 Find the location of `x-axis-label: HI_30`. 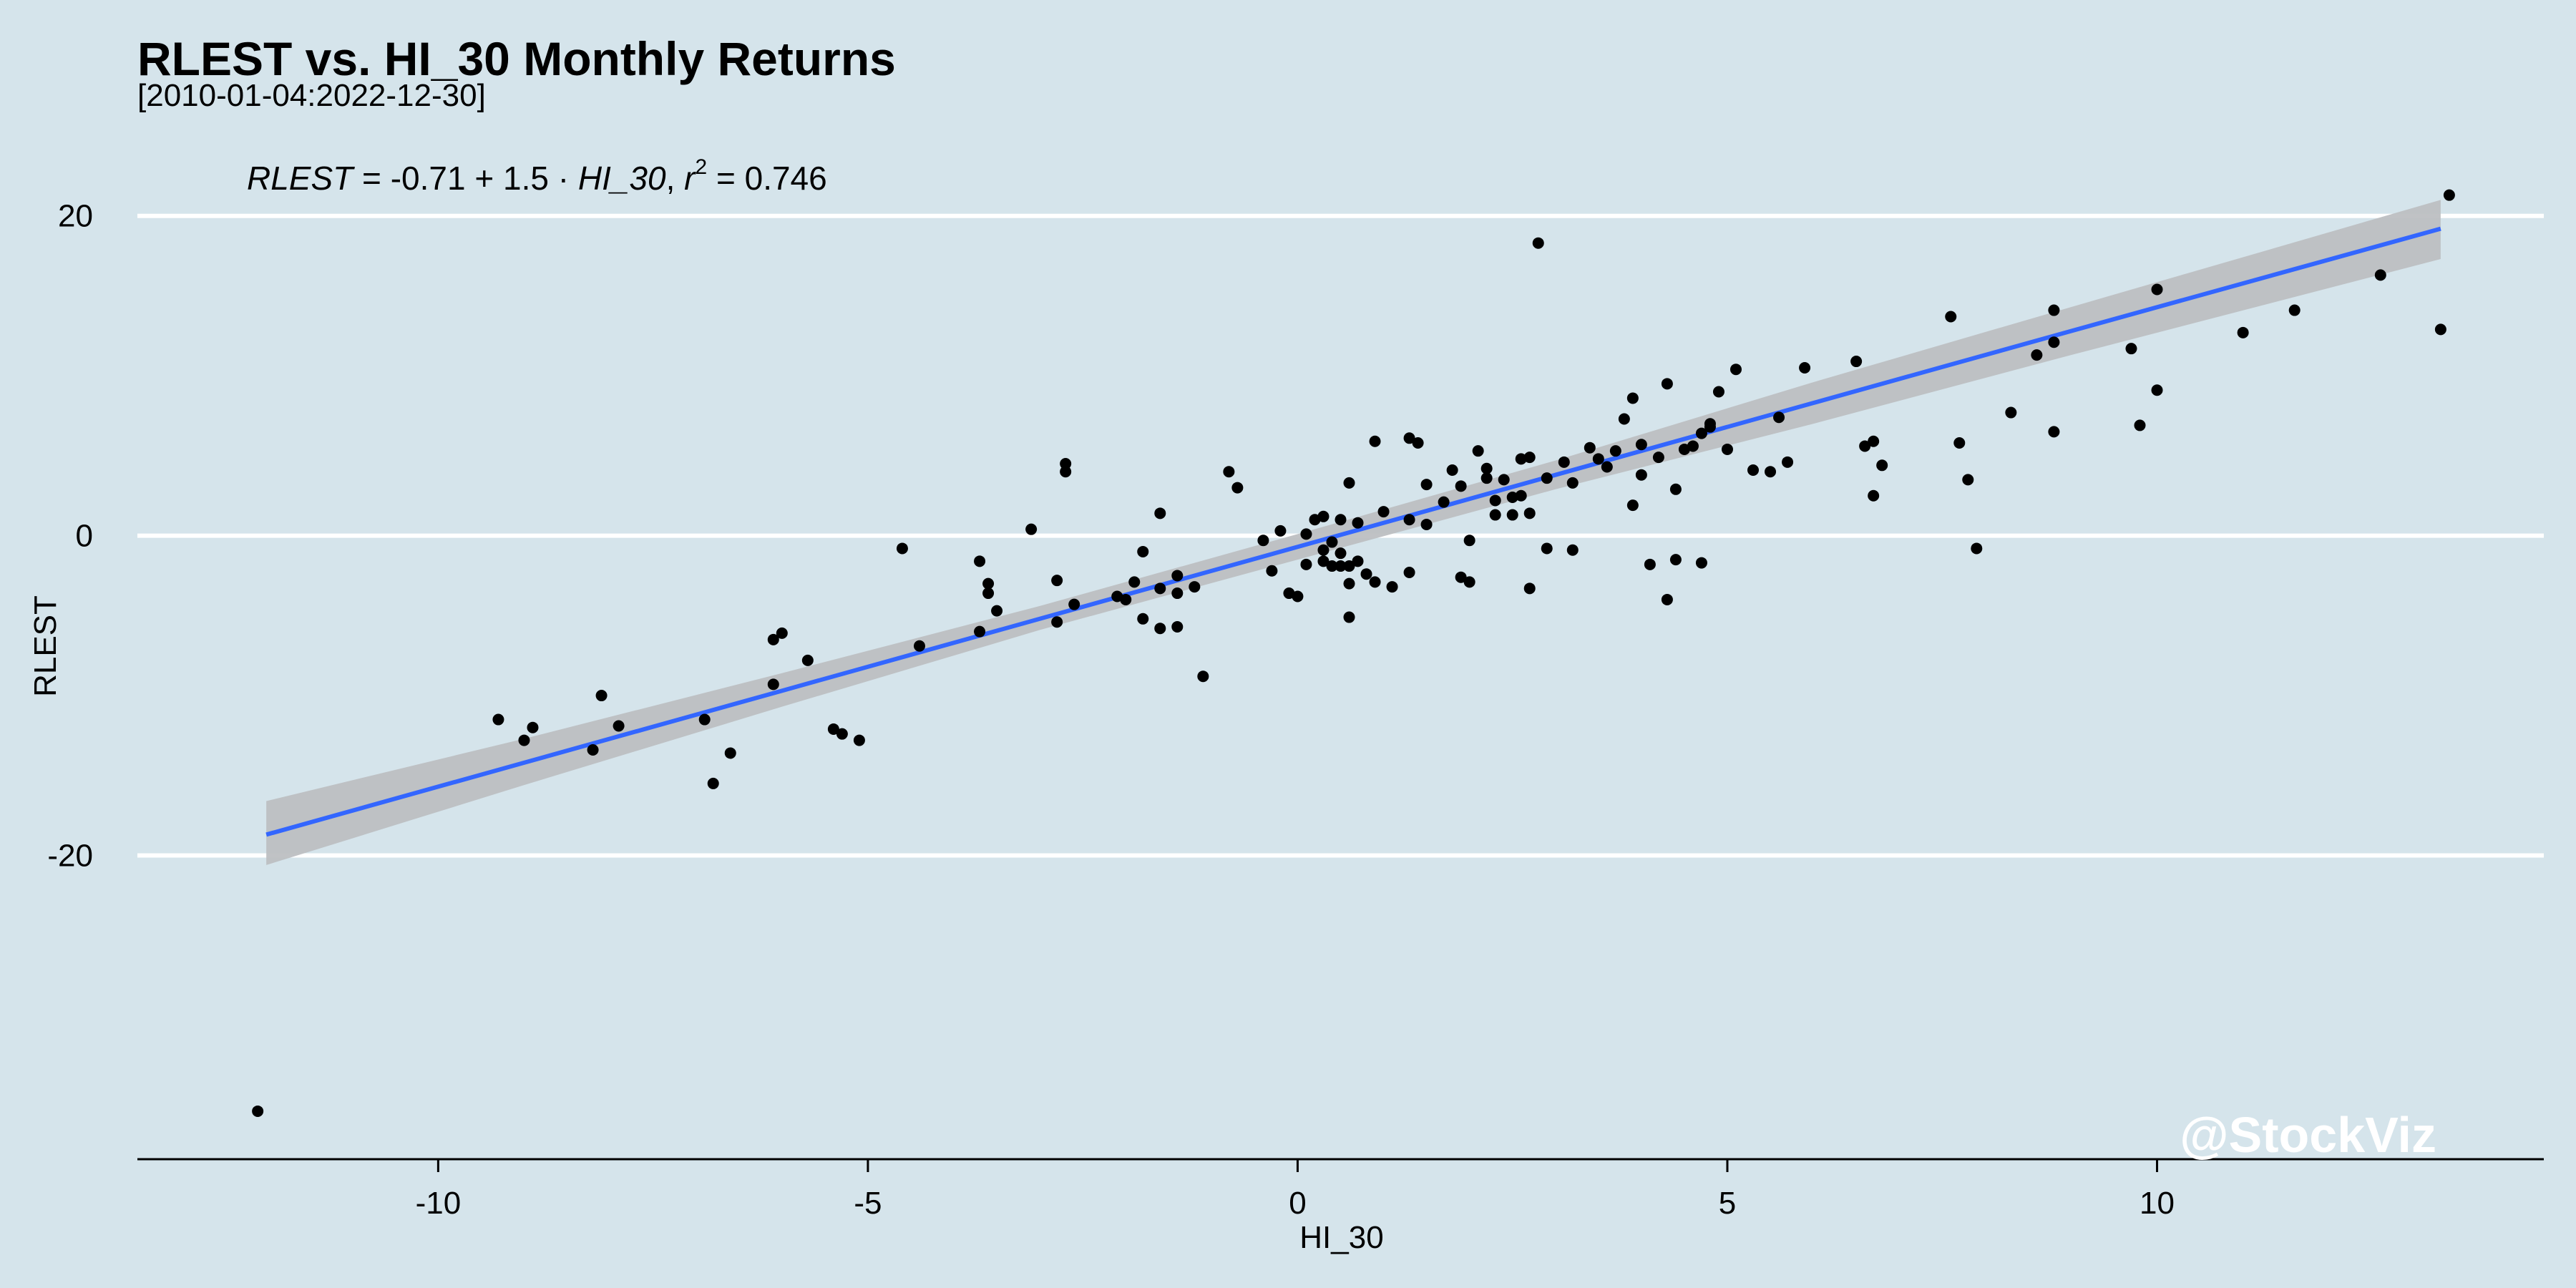

x-axis-label: HI_30 is located at coordinates (1341, 1237).